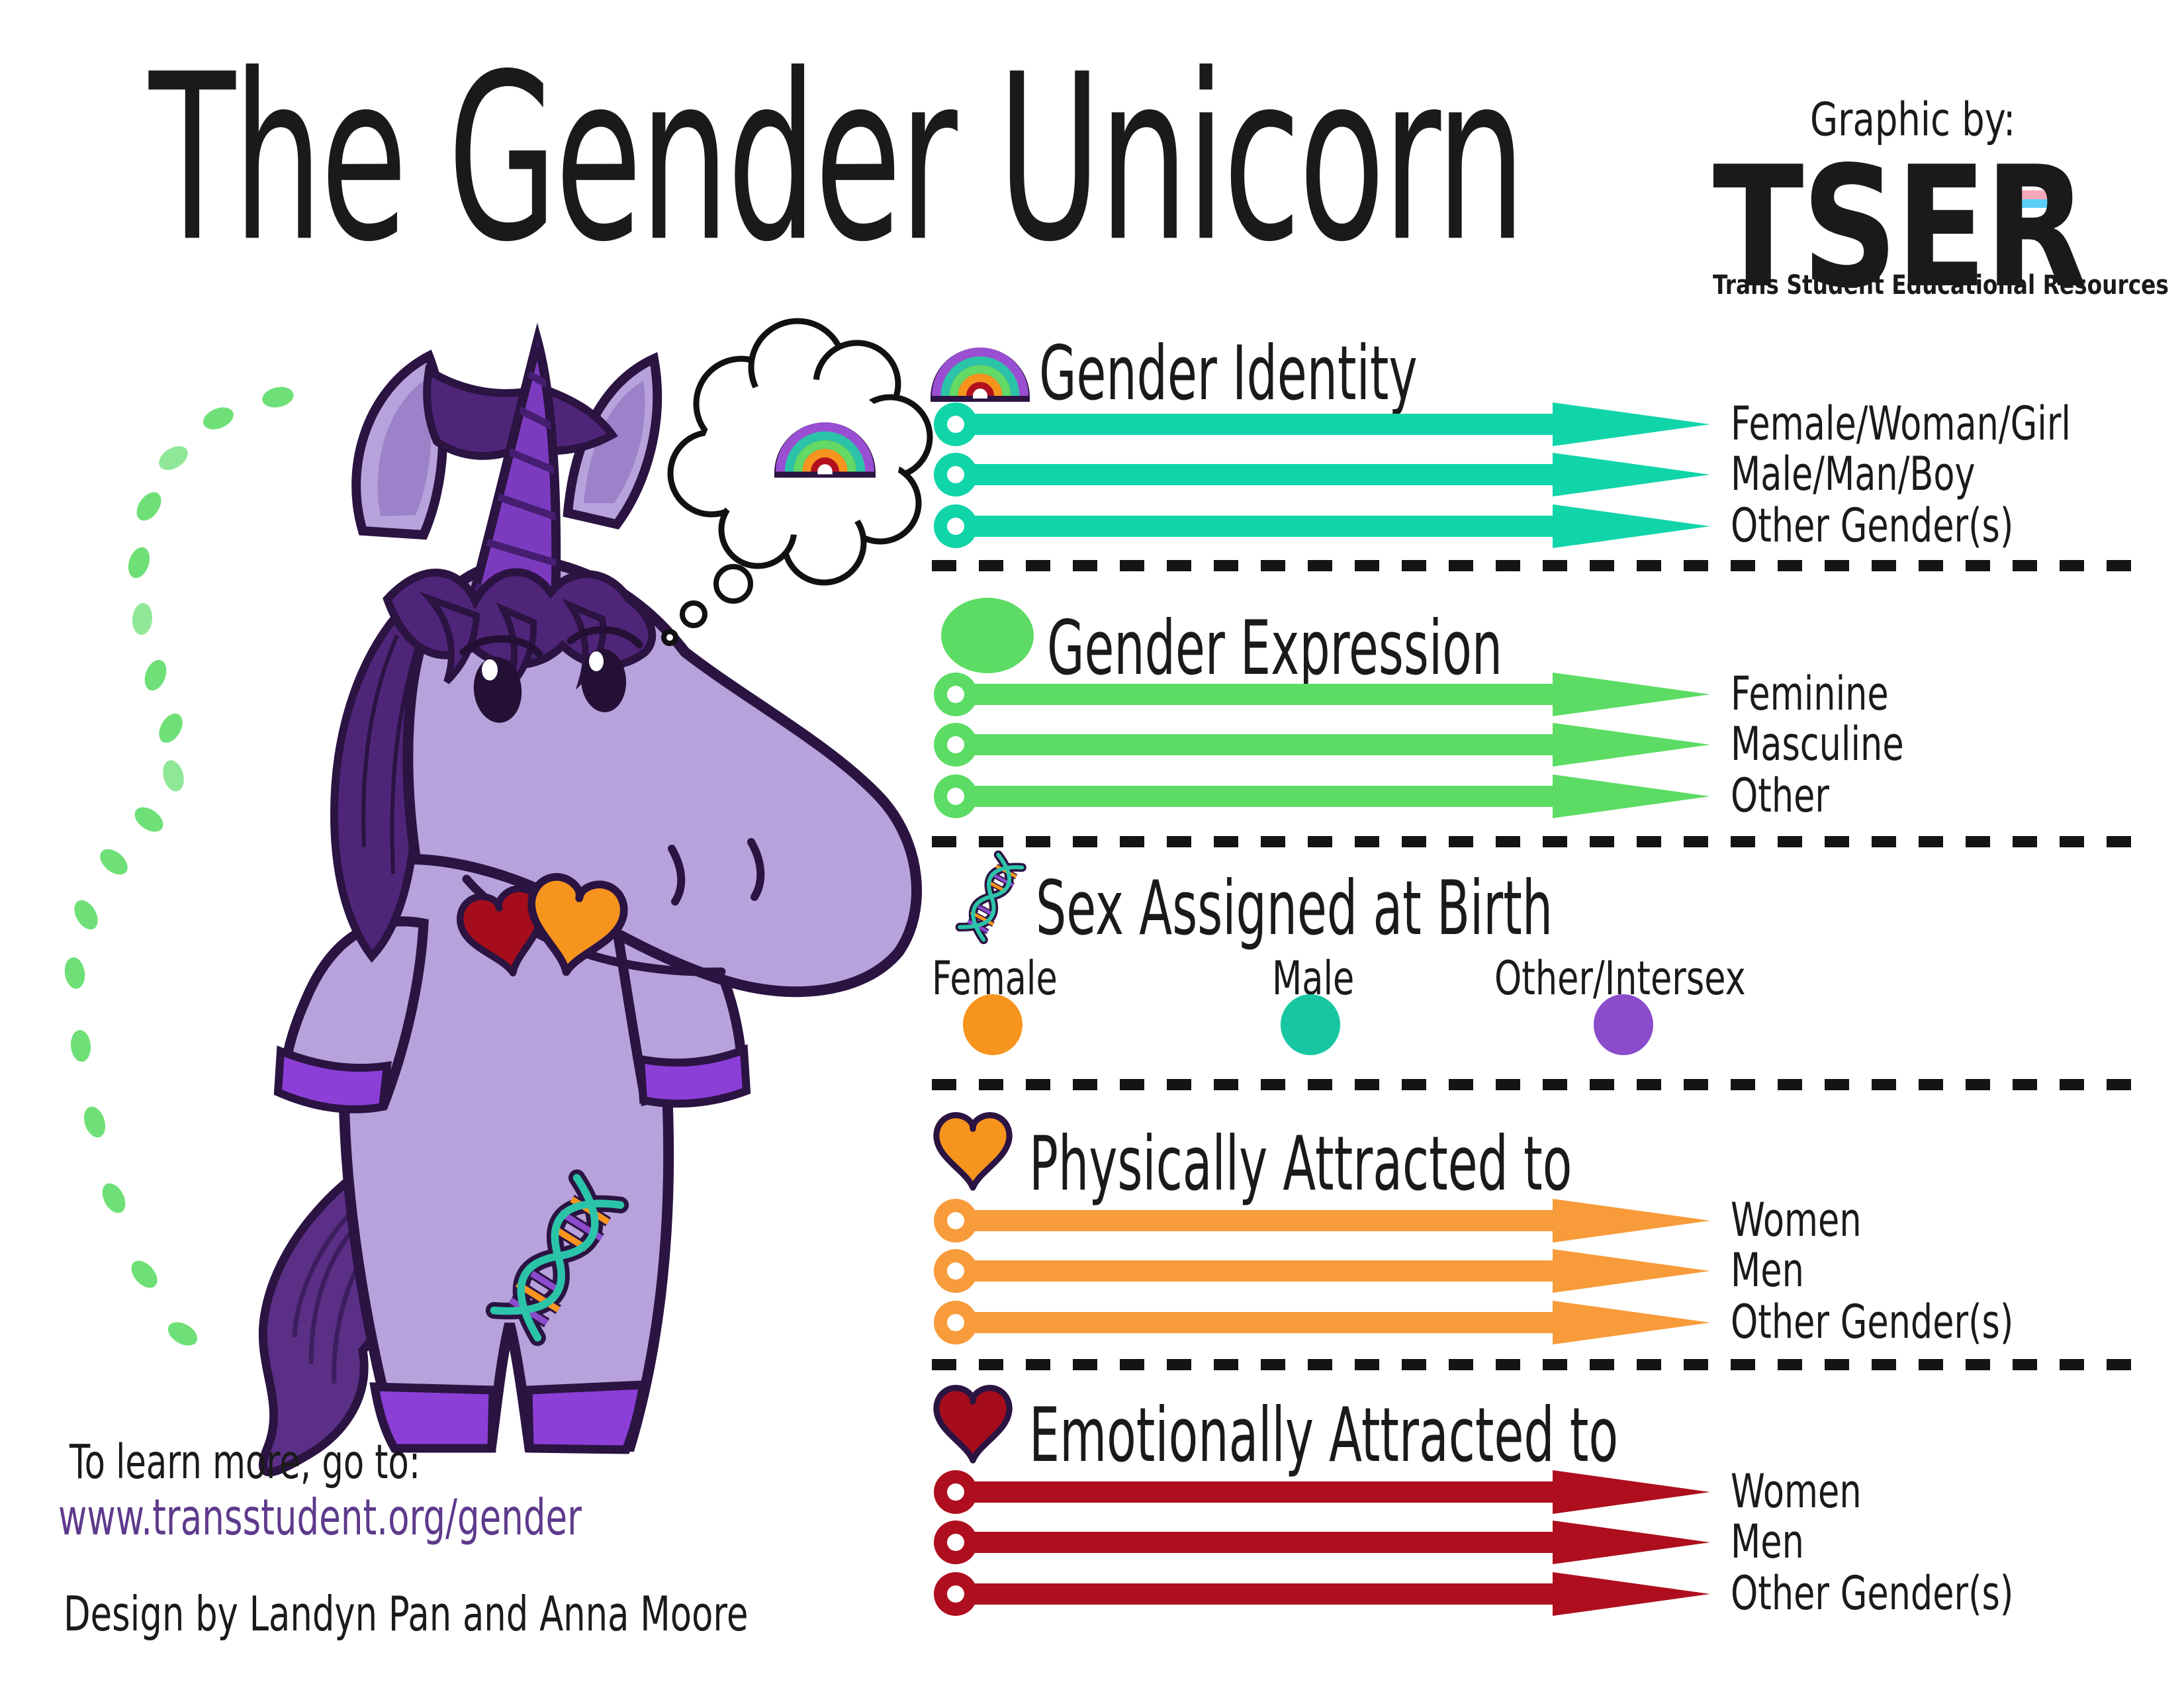 The height and width of the screenshot is (1688, 2184). I want to click on row-label: Male/Man/Boy, so click(1854, 474).